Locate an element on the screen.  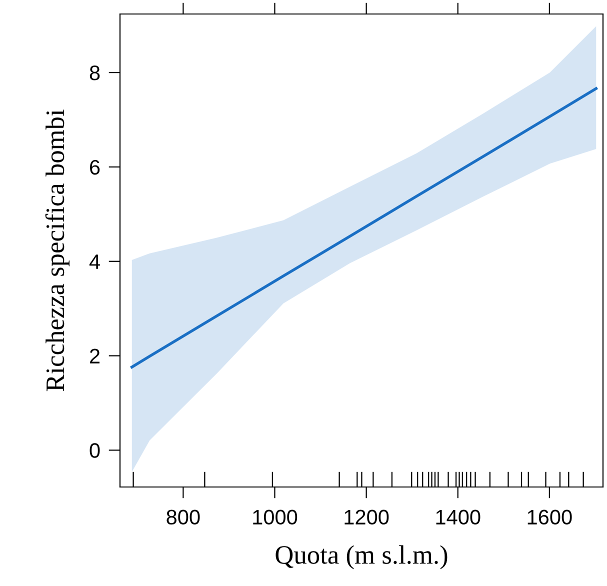
y-axis-title: Ricchezza specifica bombi is located at coordinates (57, 251).